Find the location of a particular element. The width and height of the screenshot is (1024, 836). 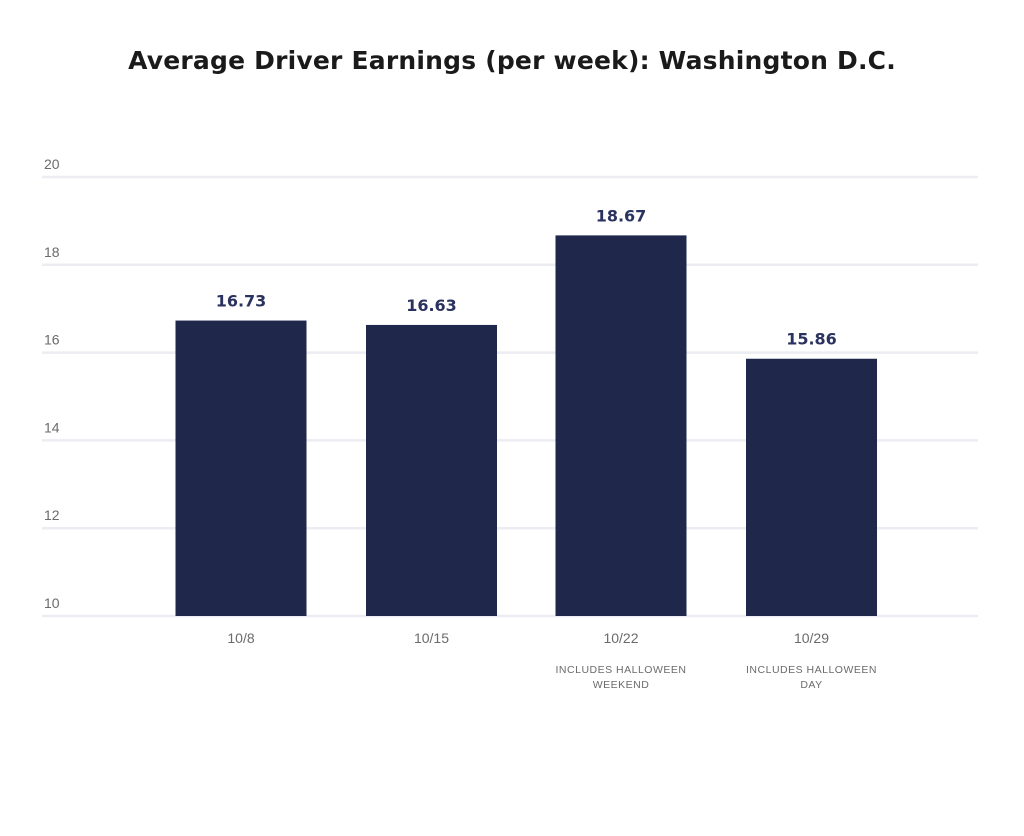

category-note: WEEKEND is located at coordinates (621, 685).